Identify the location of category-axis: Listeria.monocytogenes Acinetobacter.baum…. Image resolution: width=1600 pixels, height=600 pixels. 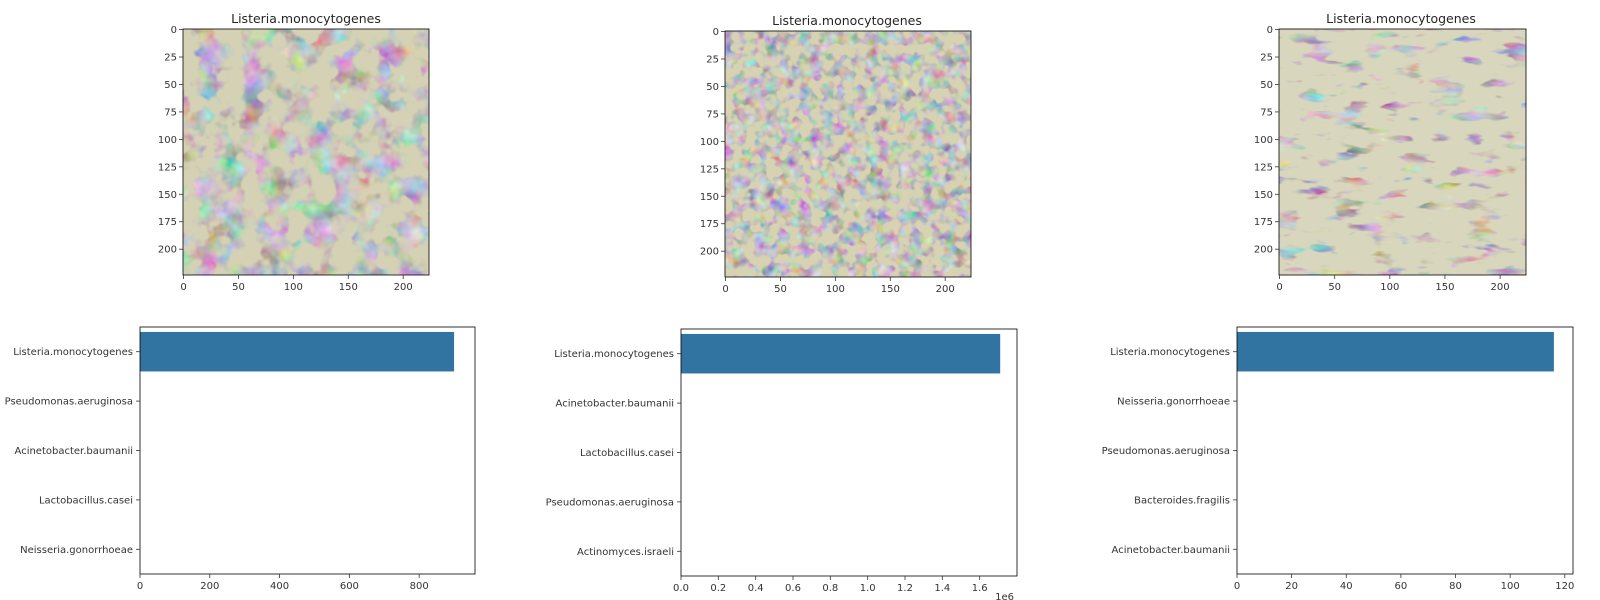
(613, 453).